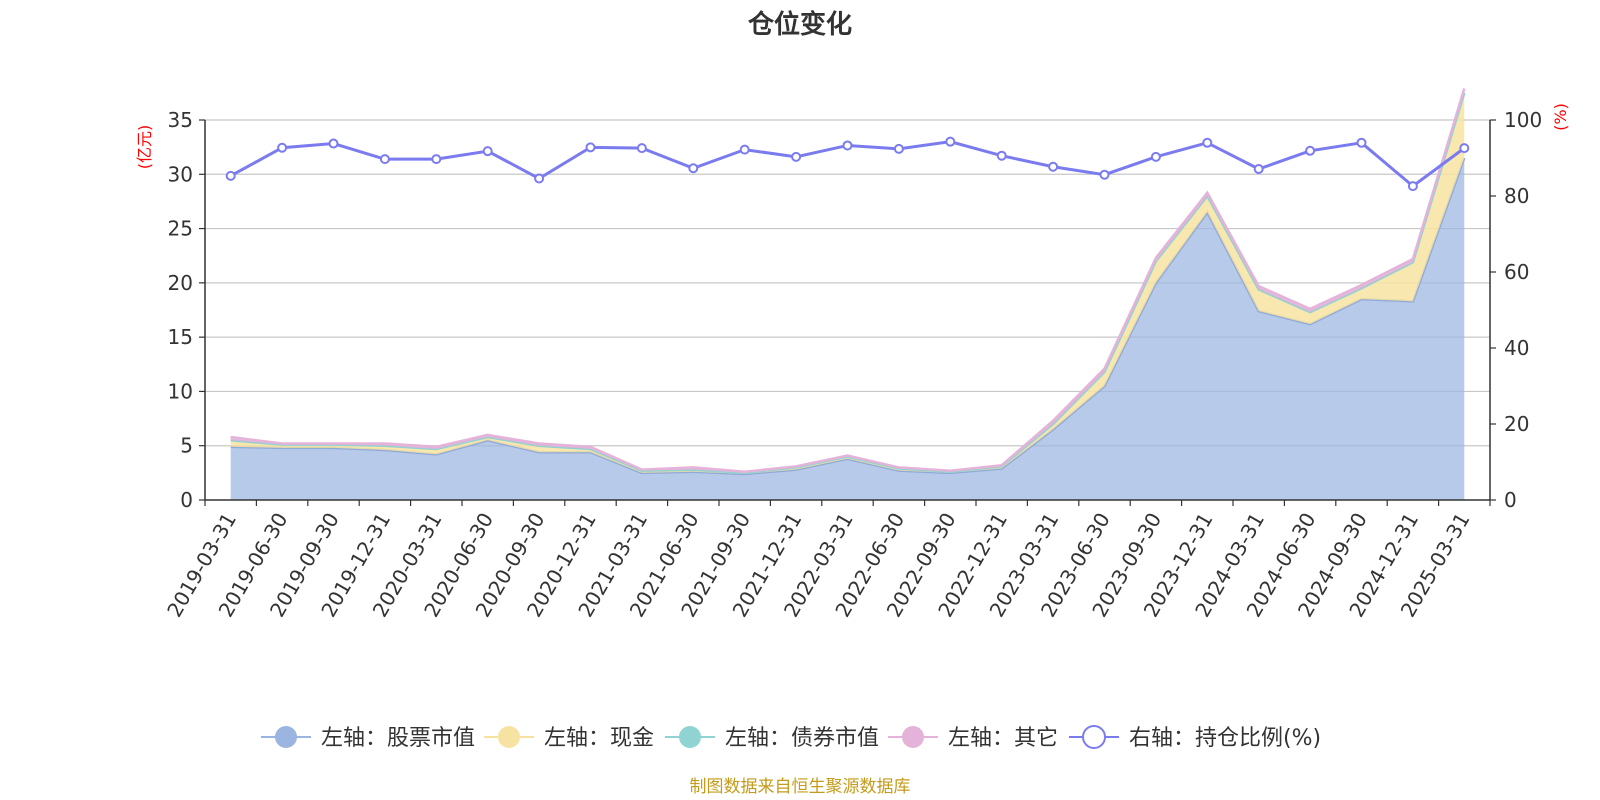 Image resolution: width=1600 pixels, height=800 pixels. Describe the element at coordinates (1225, 738) in the screenshot. I see `legend-label: 右轴：持仓比例(%)` at that location.